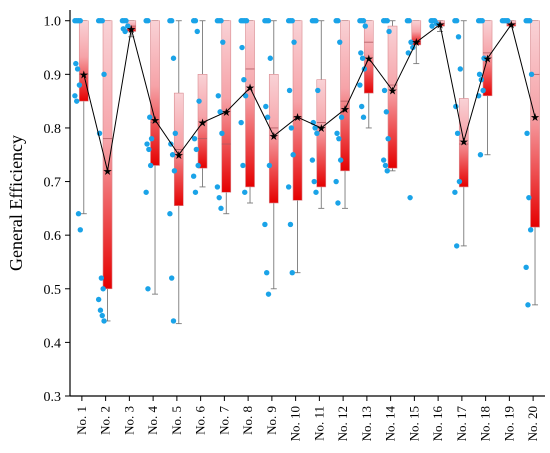 The image size is (550, 453). I want to click on y-tick-label: 0.8, so click(53, 129).